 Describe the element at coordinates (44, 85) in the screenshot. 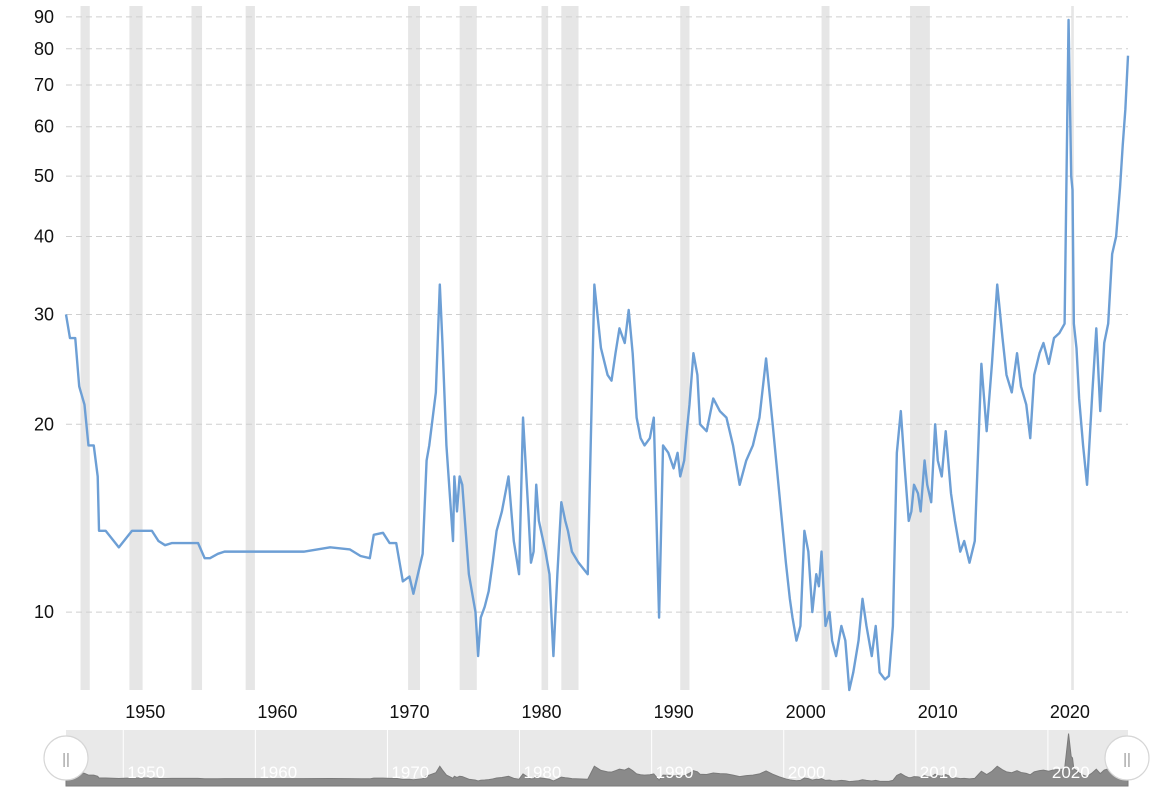

I see `y-tick-label-70: 70` at that location.